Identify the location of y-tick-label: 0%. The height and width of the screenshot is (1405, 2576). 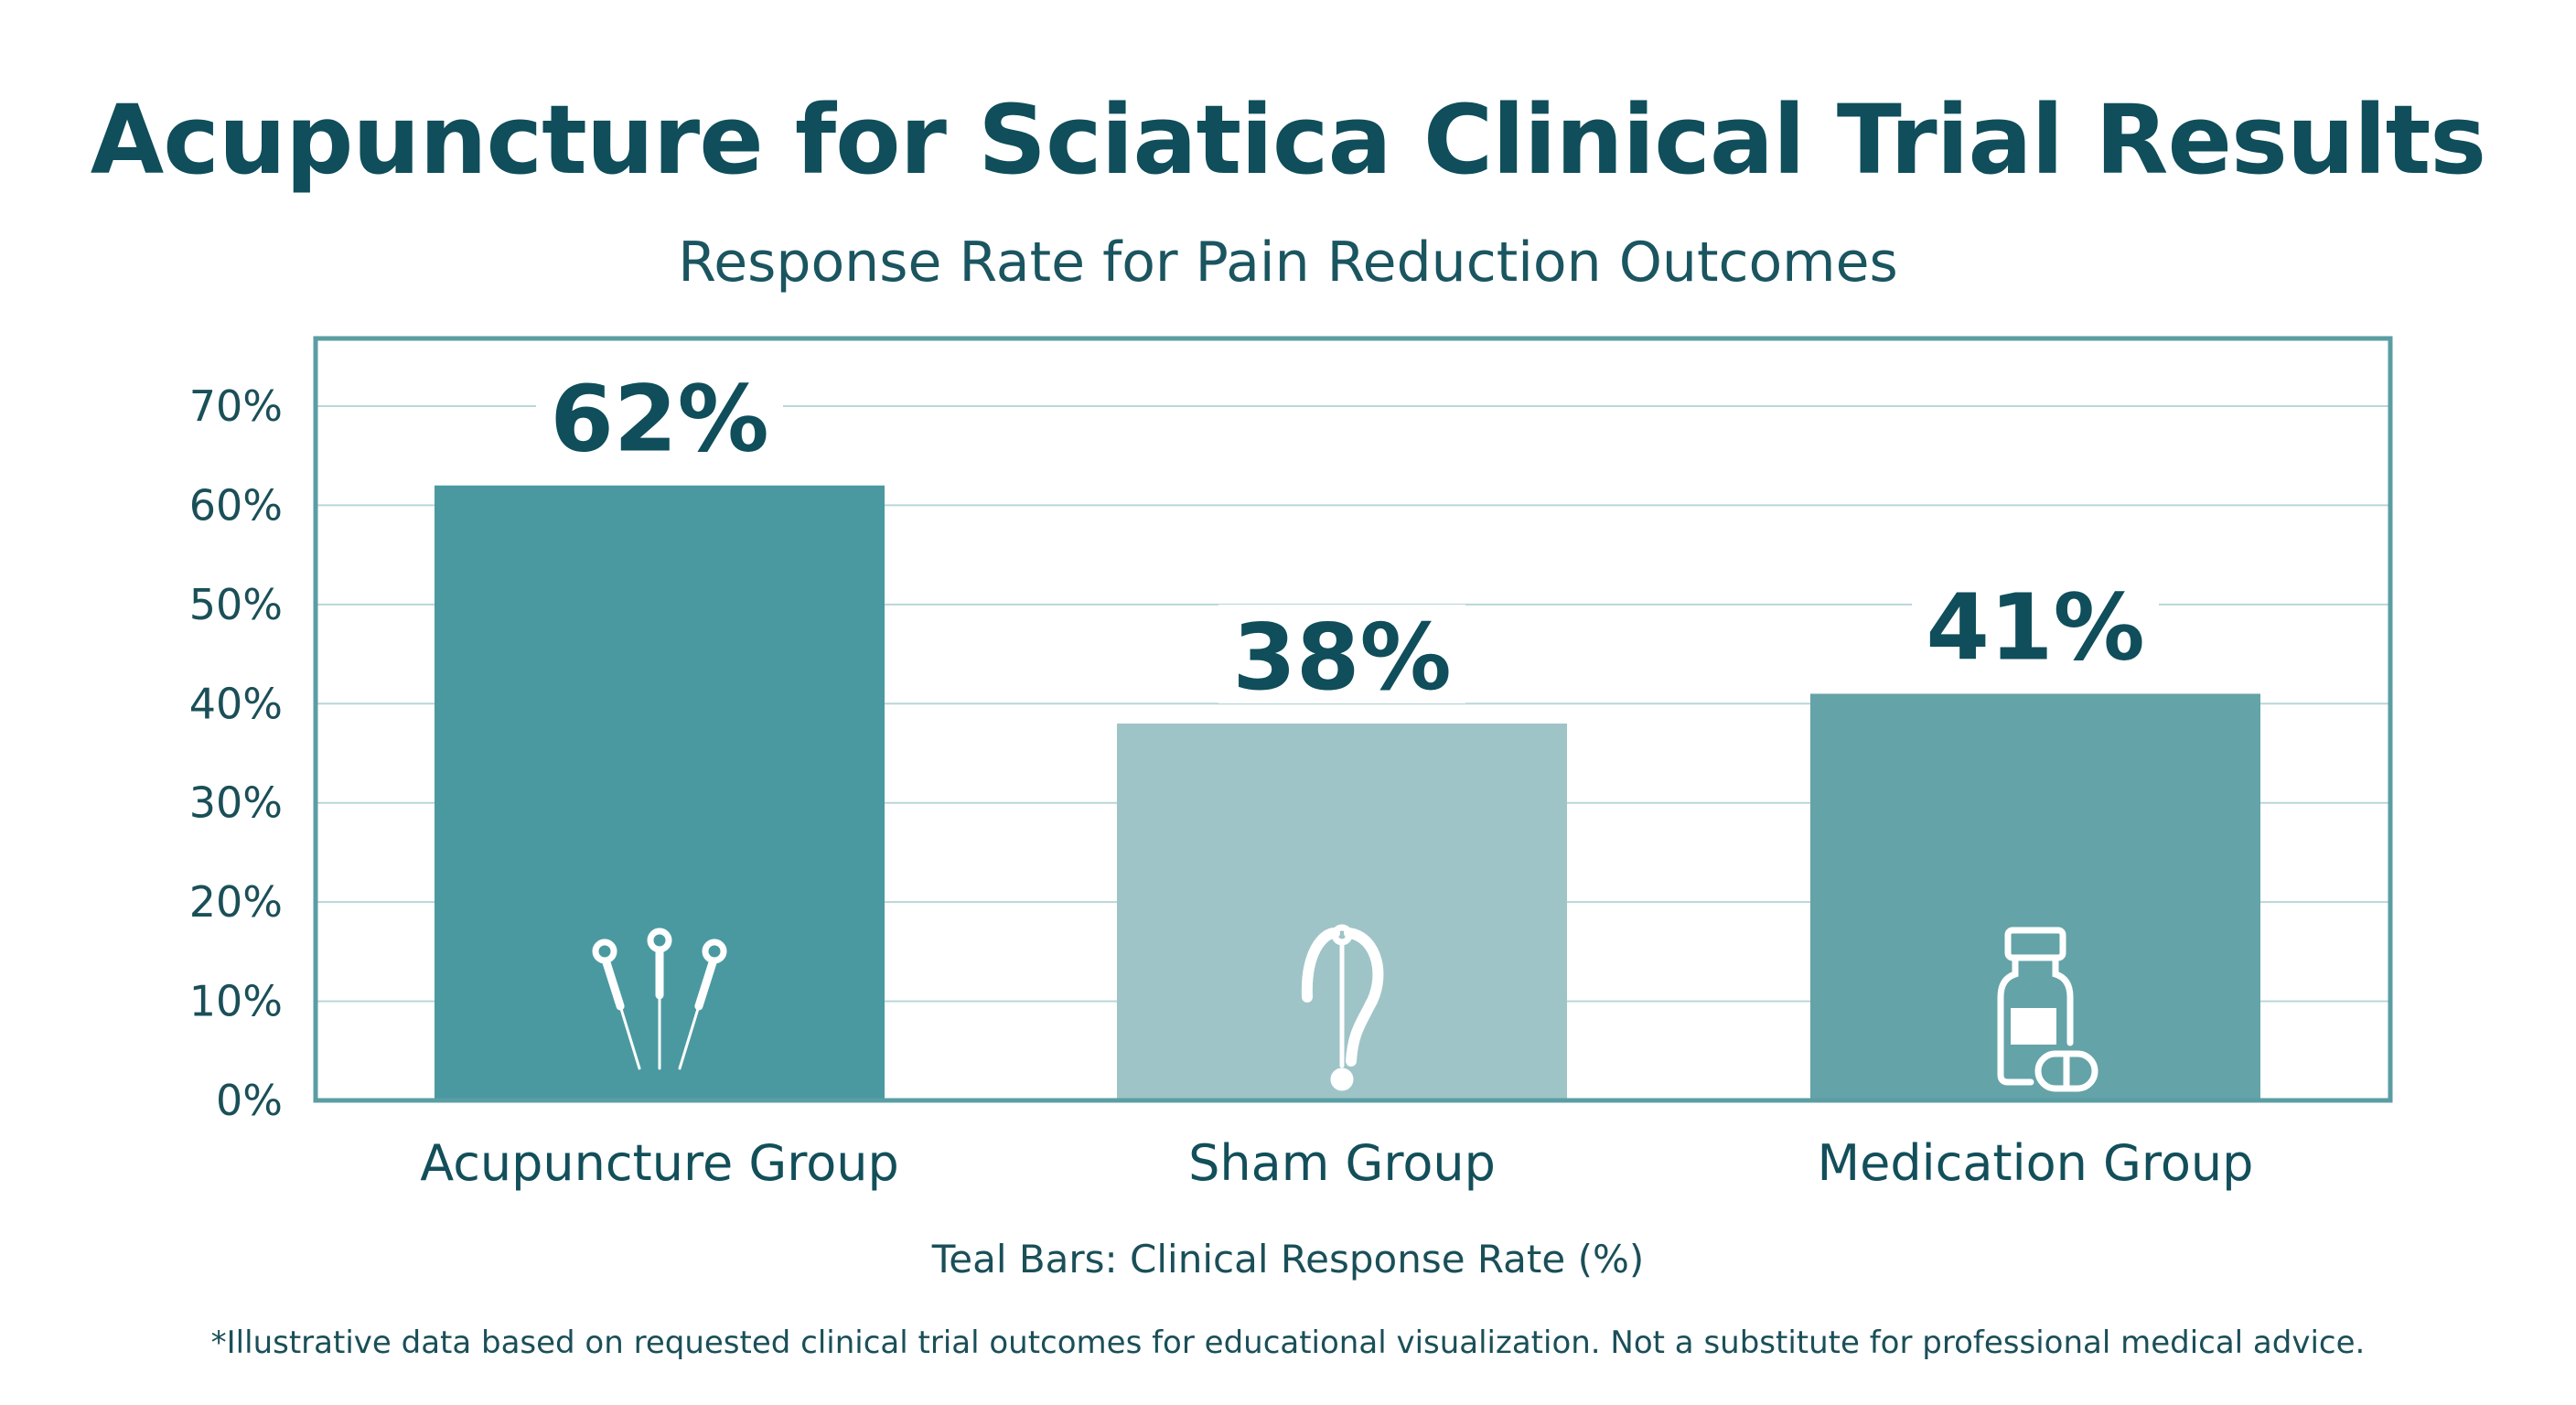
(250, 1100).